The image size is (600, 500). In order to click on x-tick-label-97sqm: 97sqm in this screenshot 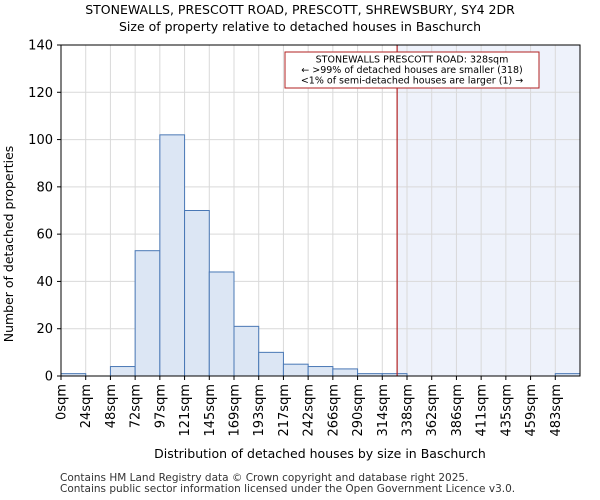, I will do `click(160, 406)`.